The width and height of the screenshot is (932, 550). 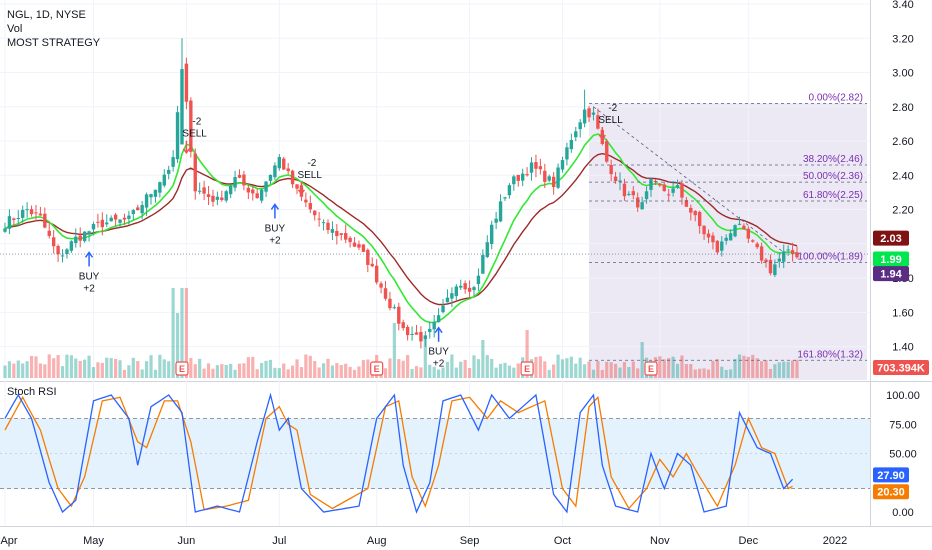 I want to click on fib-level-label: 0.00%(2.82), so click(x=836, y=97).